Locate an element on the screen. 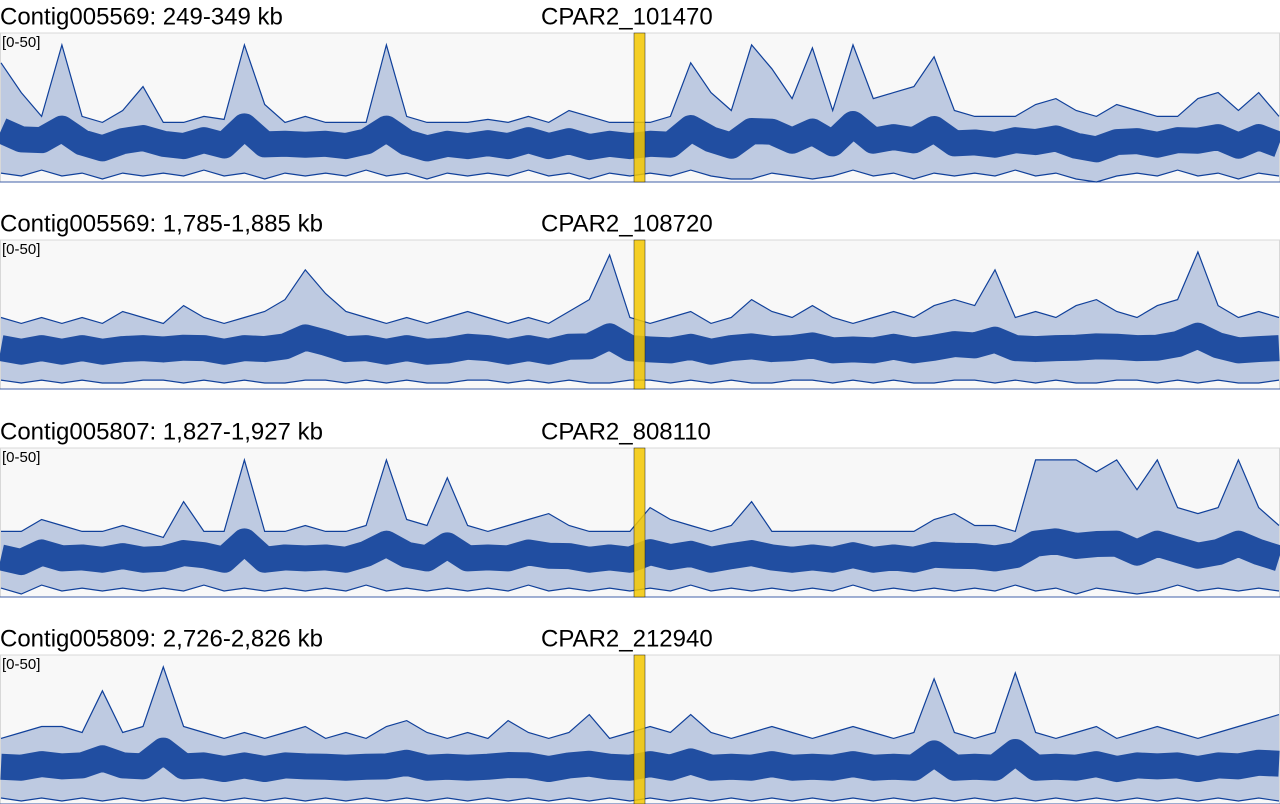  track-title: Contig005569: 1,785-1,885 kb is located at coordinates (161, 223).